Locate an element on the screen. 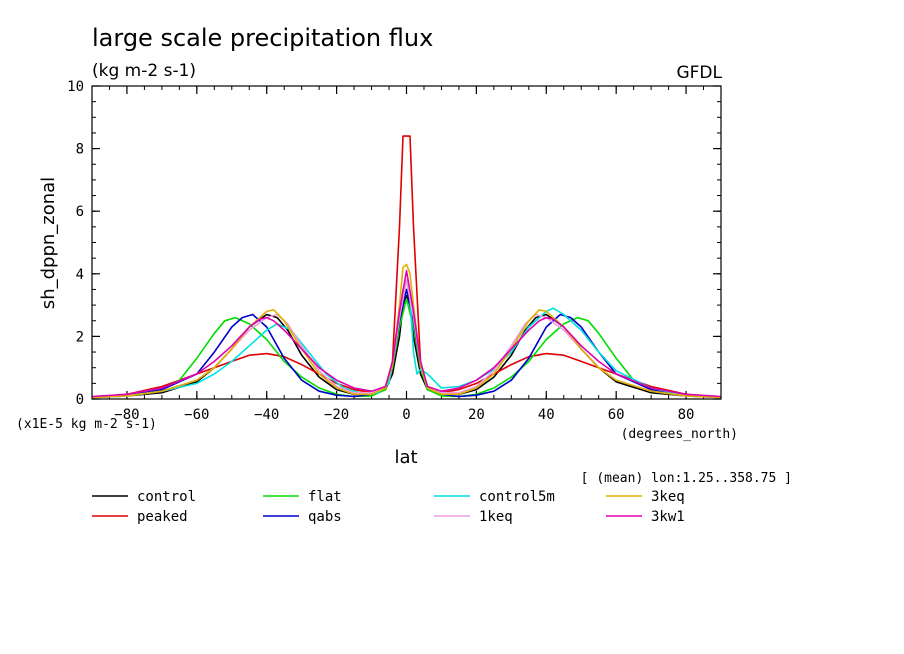 This screenshot has width=904, height=654. series-line-qabs is located at coordinates (406, 343).